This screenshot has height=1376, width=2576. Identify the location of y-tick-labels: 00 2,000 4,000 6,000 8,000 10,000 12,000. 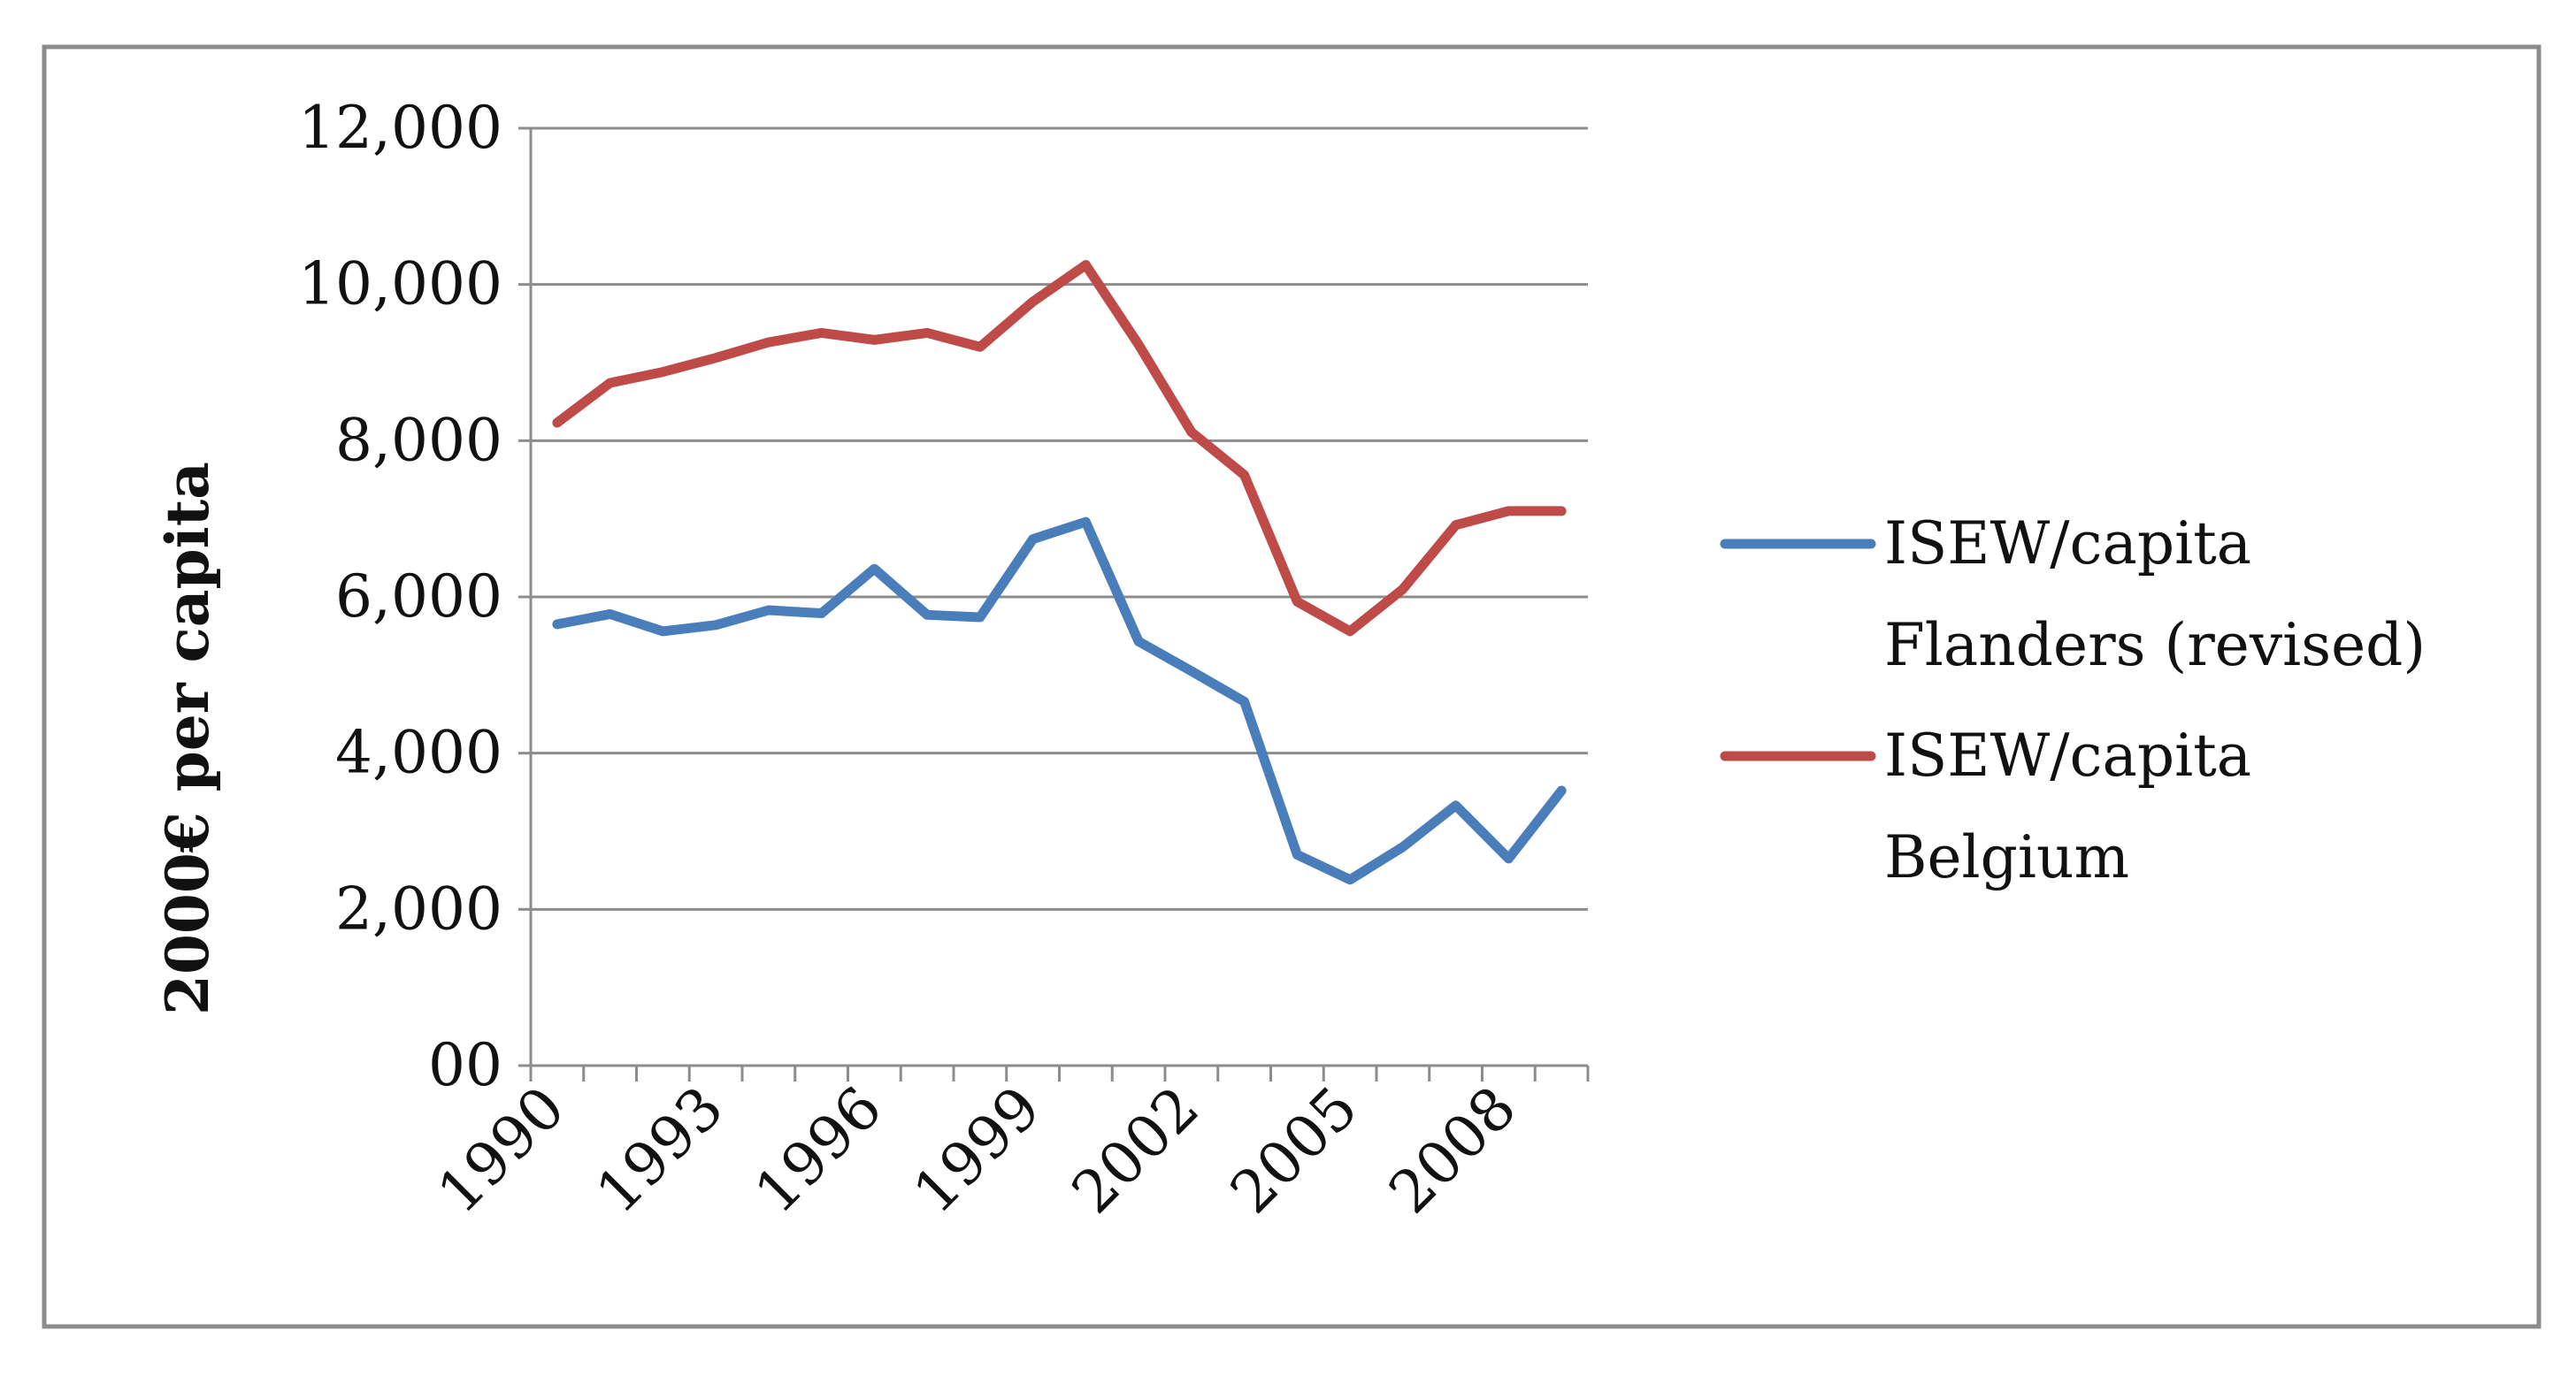
(400, 596).